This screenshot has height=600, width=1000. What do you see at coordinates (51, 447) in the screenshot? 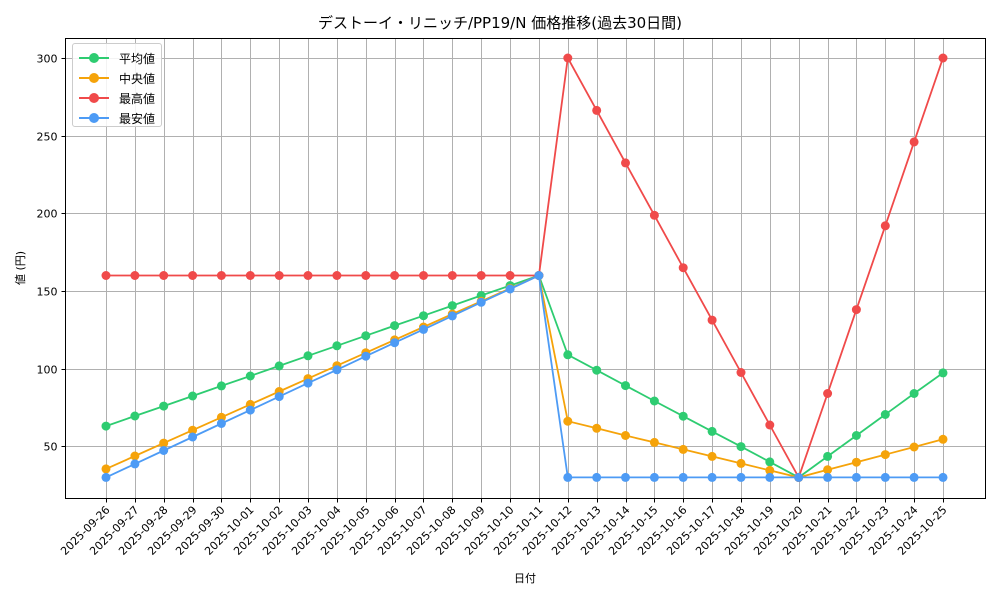
I see `y-tick-label: 50` at bounding box center [51, 447].